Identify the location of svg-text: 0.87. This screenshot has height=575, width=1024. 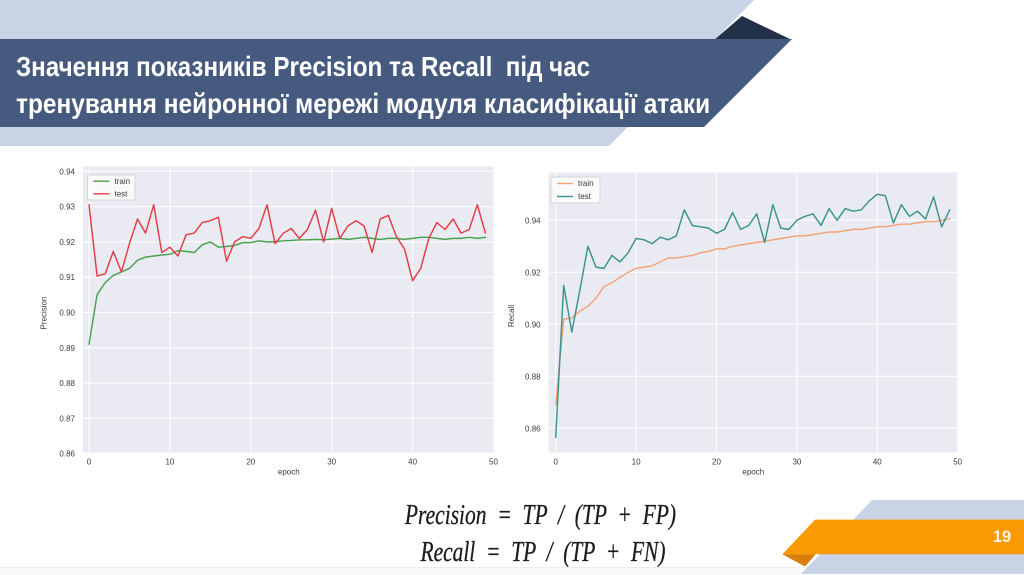
(67, 418).